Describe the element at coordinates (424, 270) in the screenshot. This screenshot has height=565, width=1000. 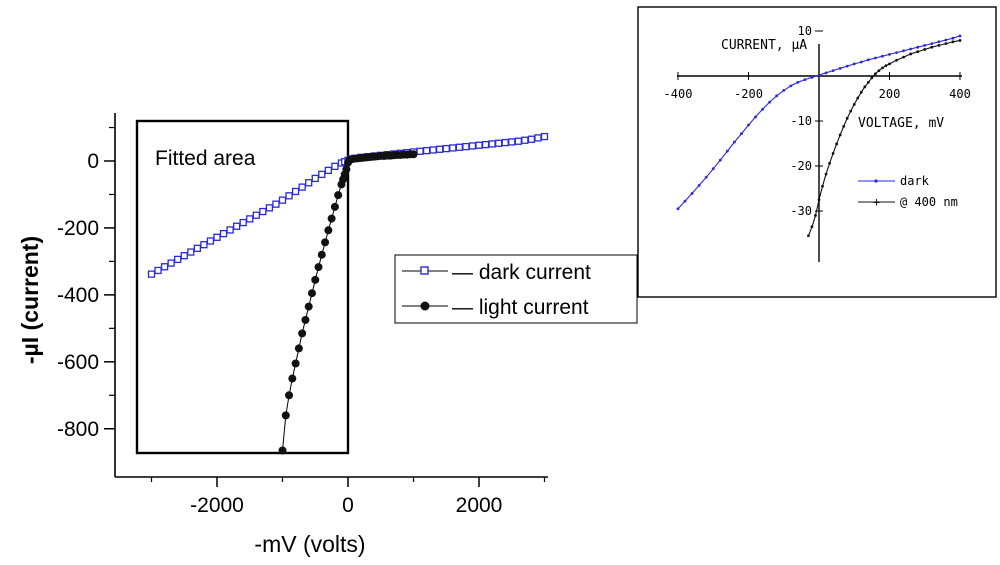
I see `legend-dark-marker` at that location.